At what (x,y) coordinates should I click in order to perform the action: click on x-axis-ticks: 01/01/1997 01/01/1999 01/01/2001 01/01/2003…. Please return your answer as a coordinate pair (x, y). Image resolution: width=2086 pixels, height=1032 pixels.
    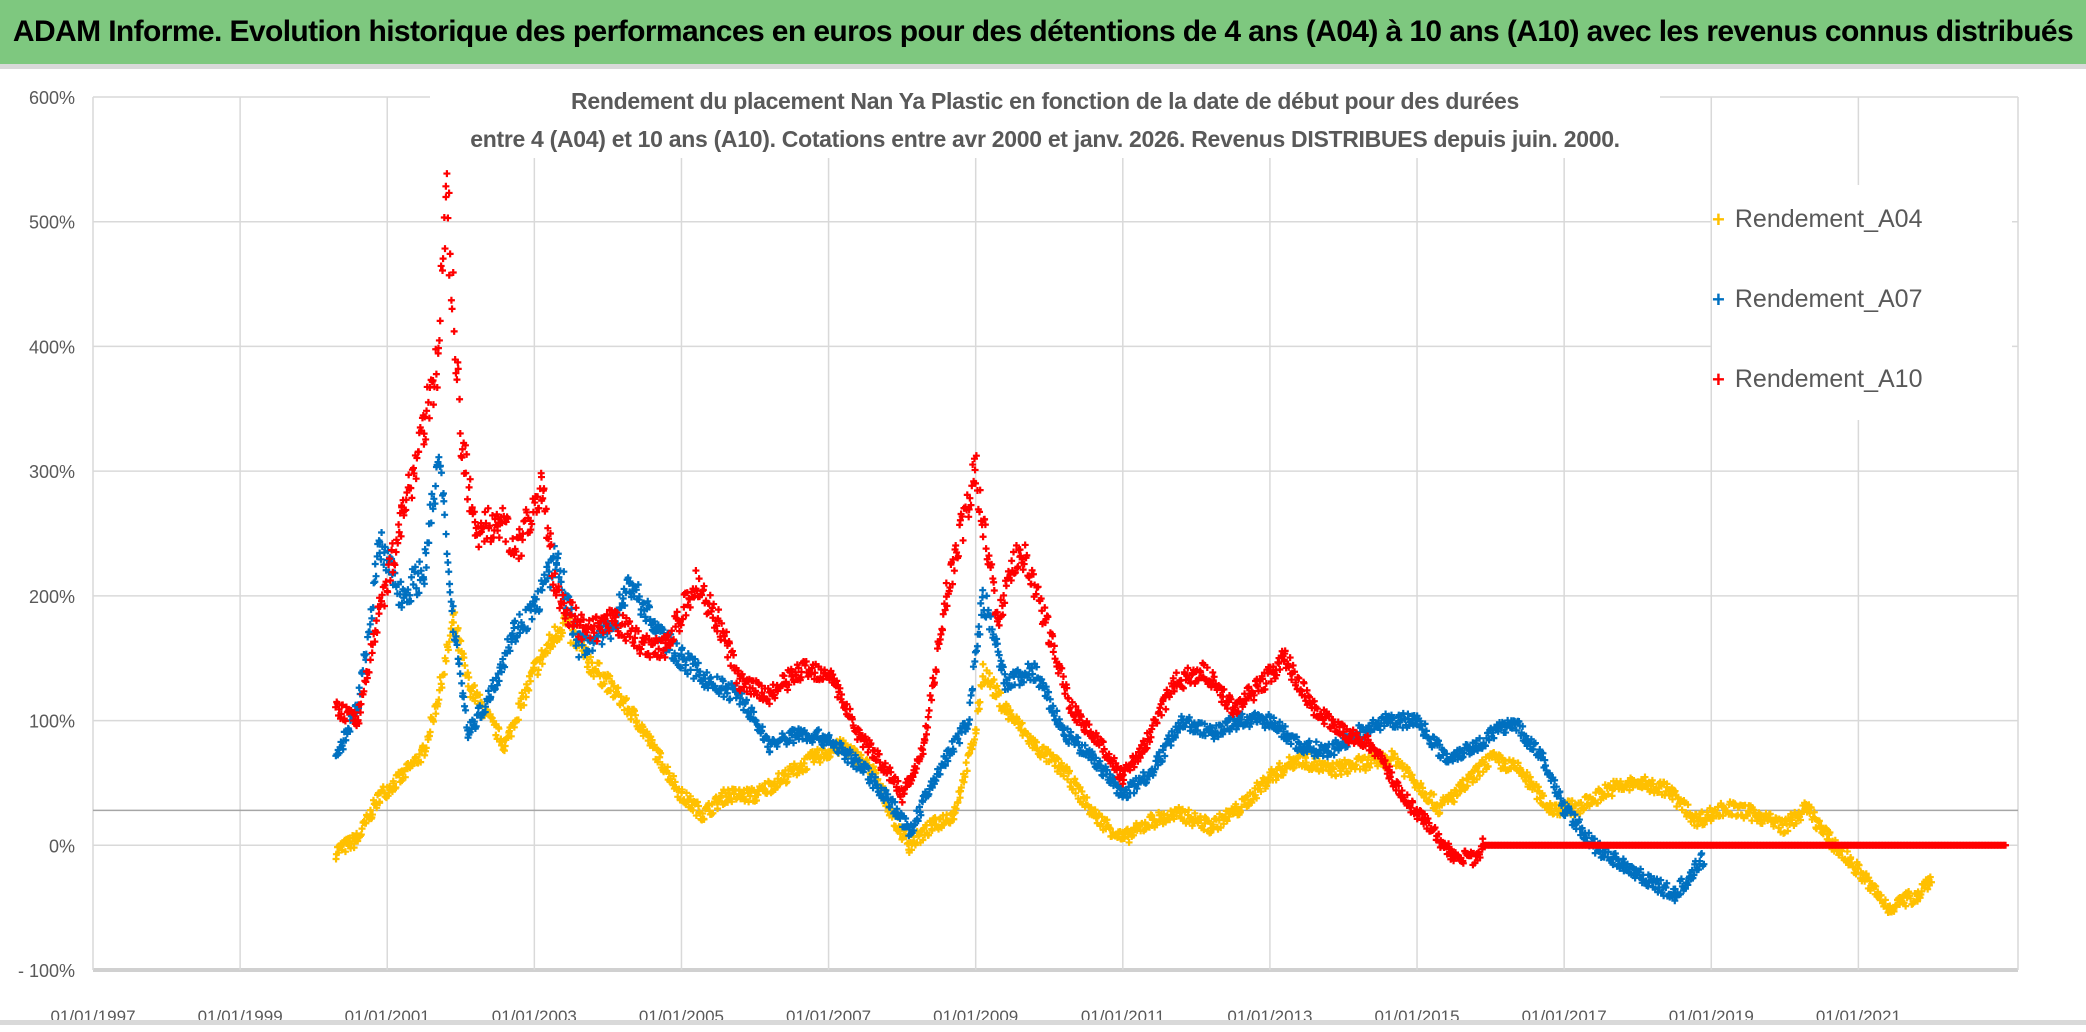
    Looking at the image, I should click on (975, 1013).